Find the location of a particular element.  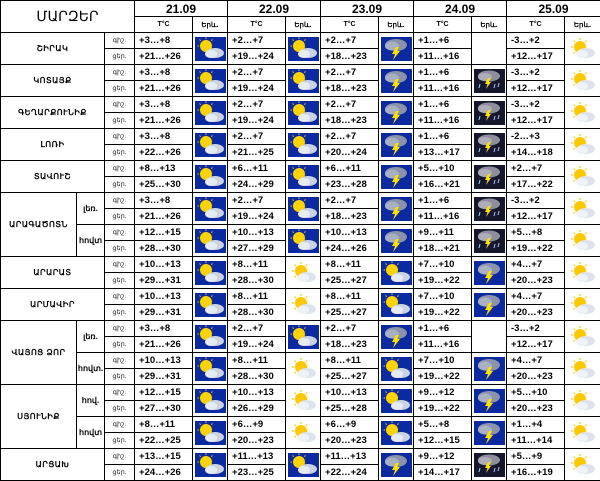

temperature-range: +25…+27 is located at coordinates (350, 377).